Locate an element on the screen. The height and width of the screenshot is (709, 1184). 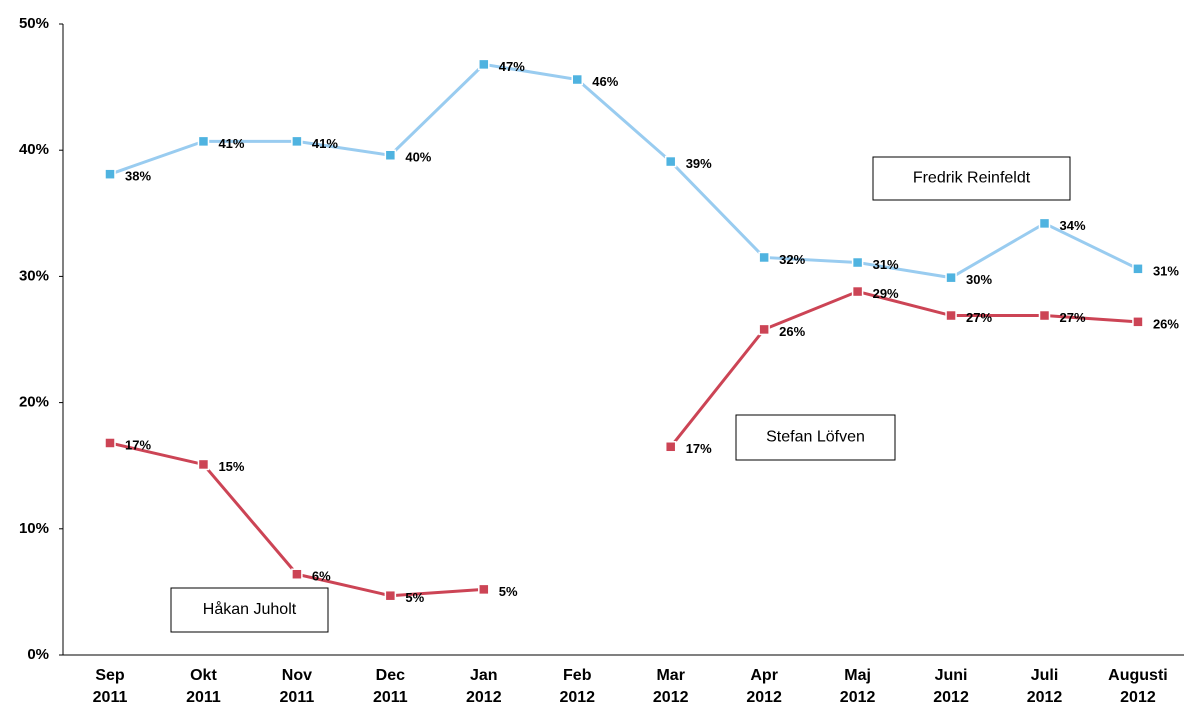
x-tick-label: Maj 2012 is located at coordinates (858, 686).